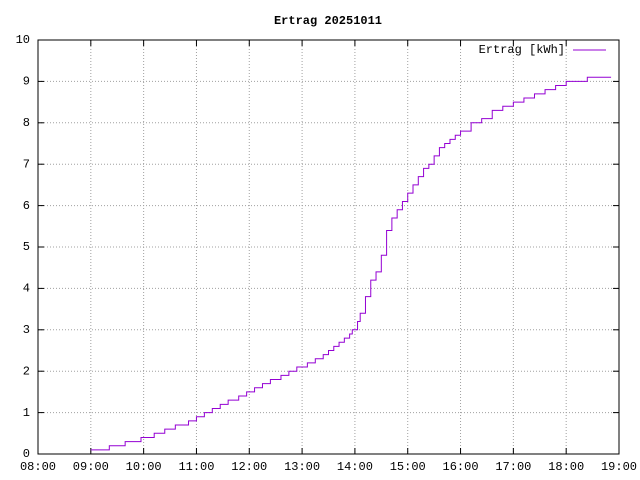 This screenshot has width=640, height=480. Describe the element at coordinates (522, 50) in the screenshot. I see `legend-label: Ertrag [kWh]` at that location.